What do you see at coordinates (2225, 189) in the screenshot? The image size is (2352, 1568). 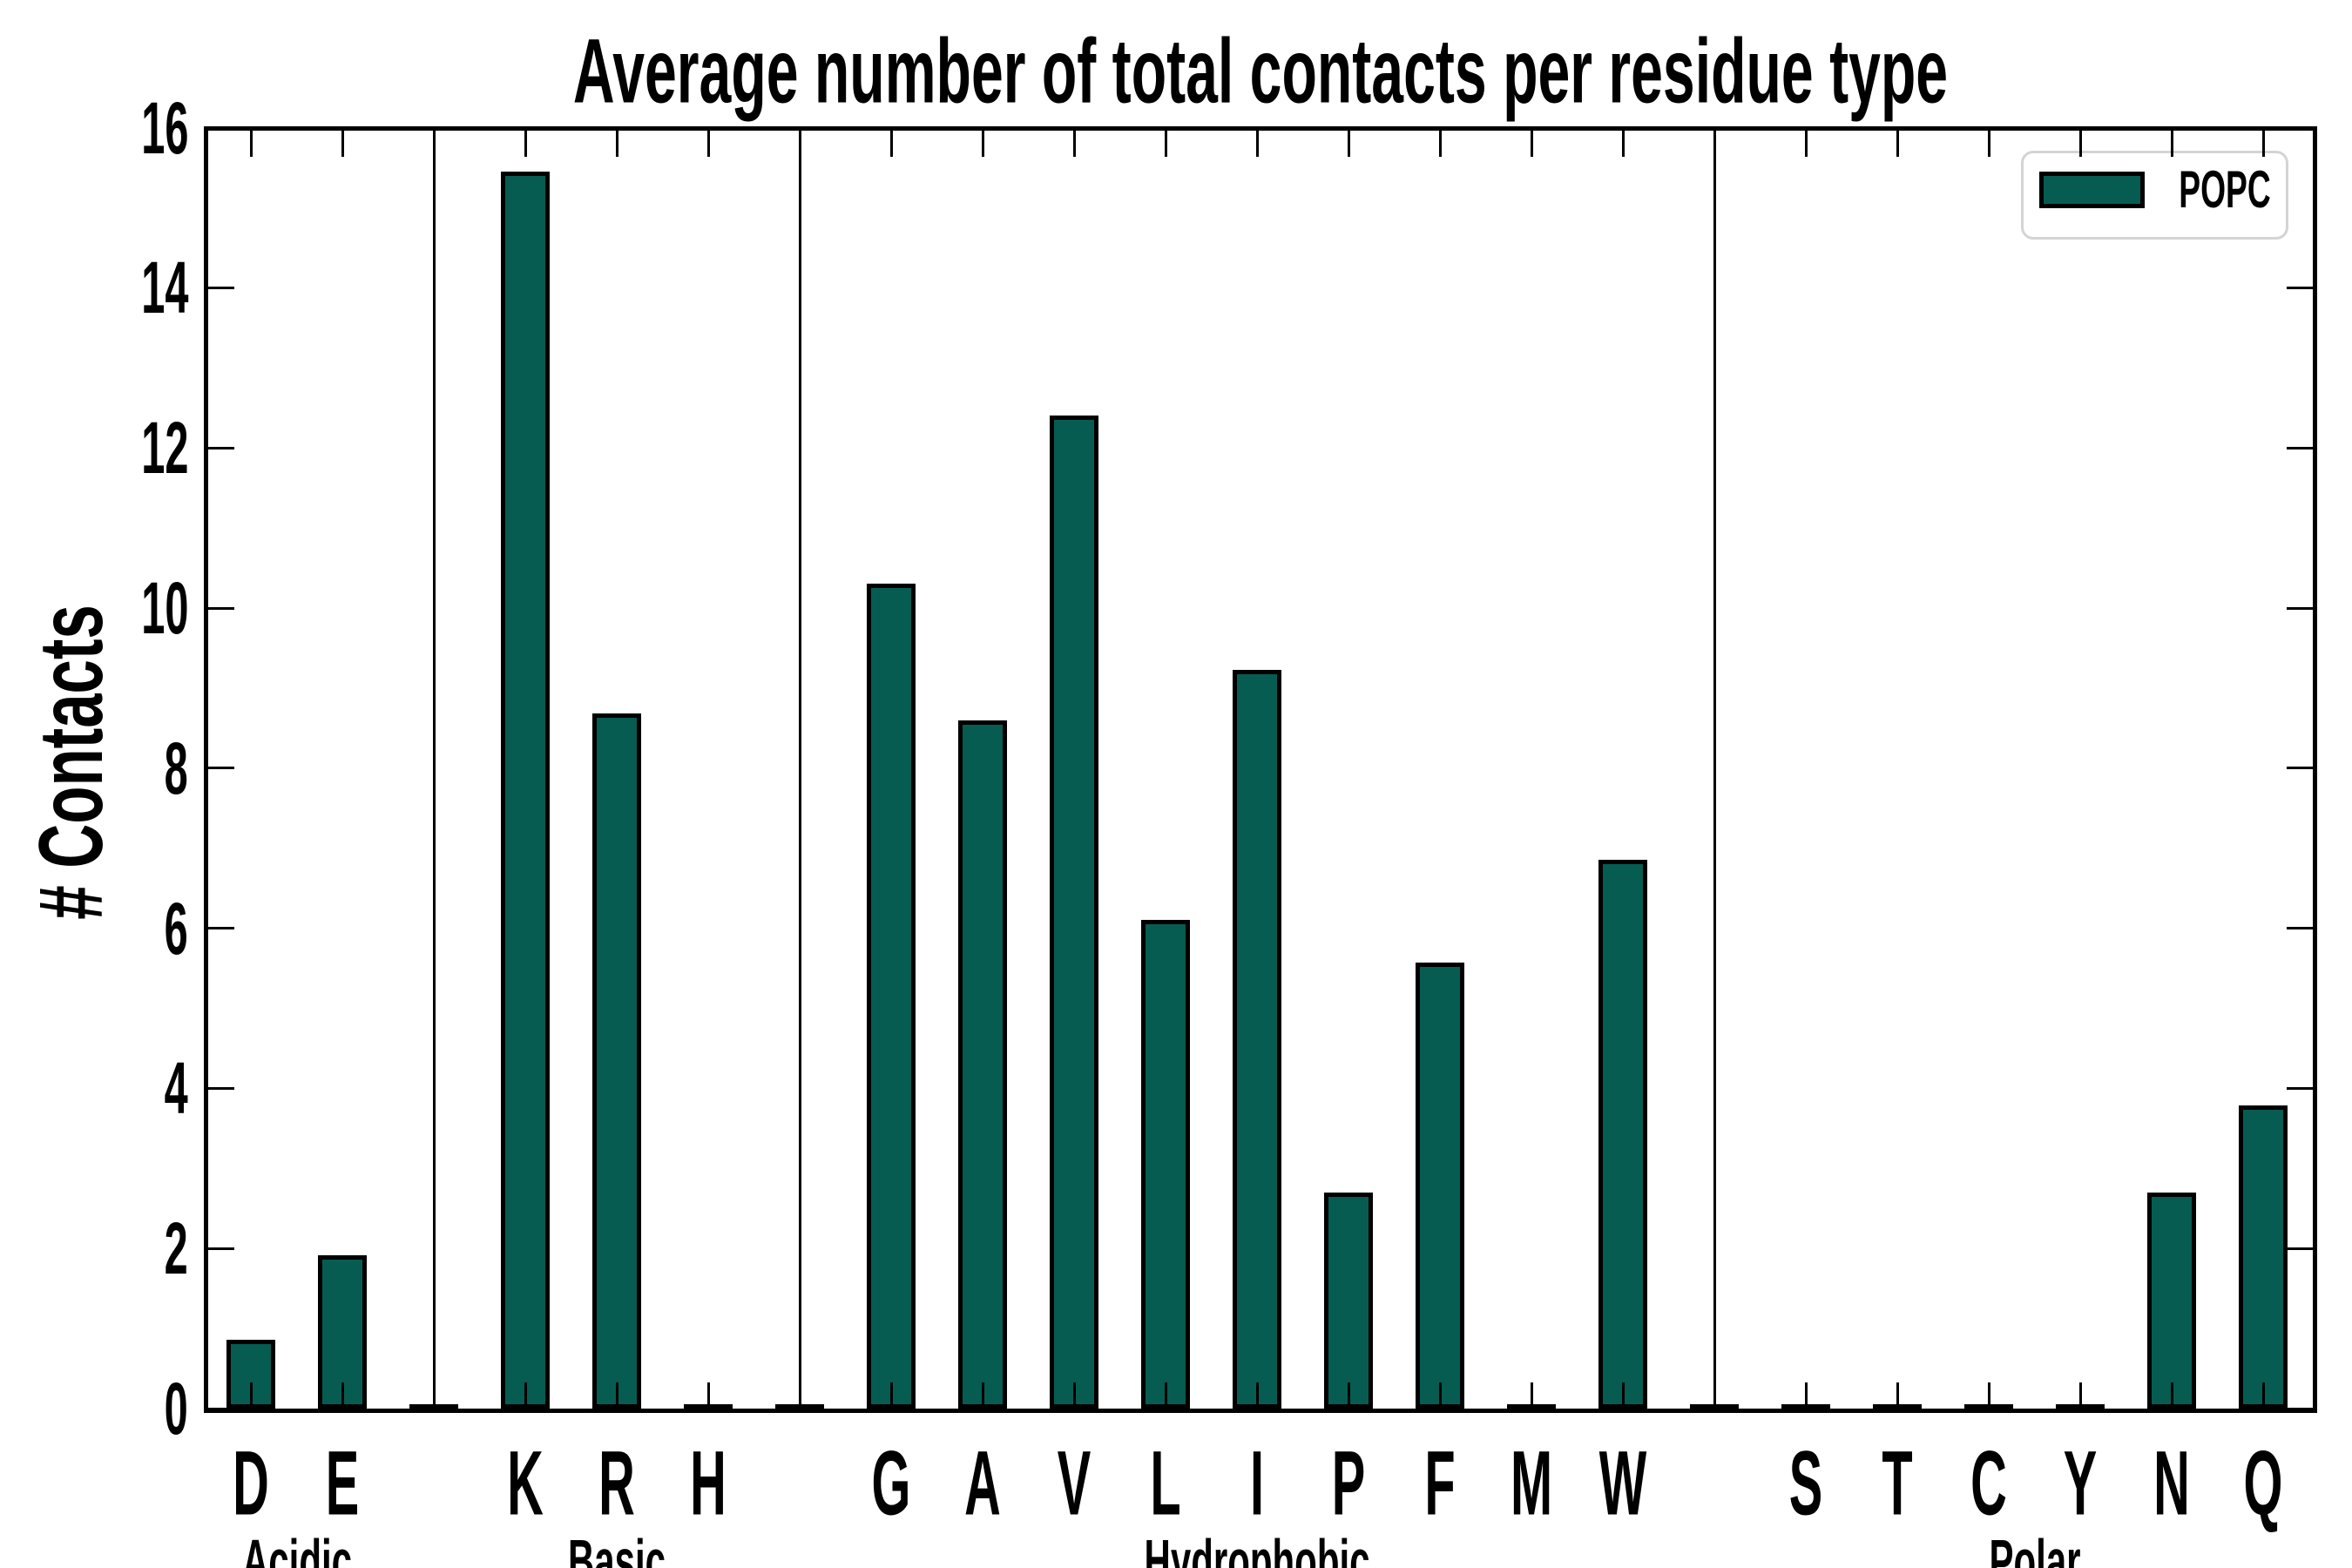 I see `legend-popc-label: POPC` at bounding box center [2225, 189].